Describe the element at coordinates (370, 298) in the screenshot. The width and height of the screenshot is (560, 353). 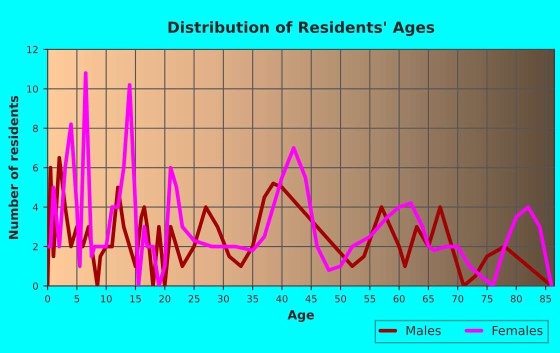
I see `x-tick-label: 55` at that location.